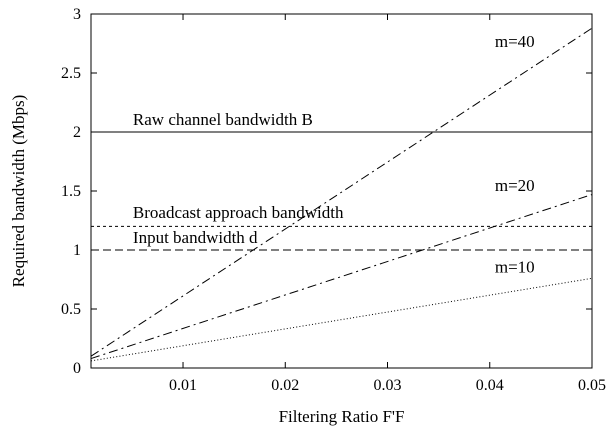 The width and height of the screenshot is (608, 431). I want to click on y-tick-label: 2.5, so click(71, 73).